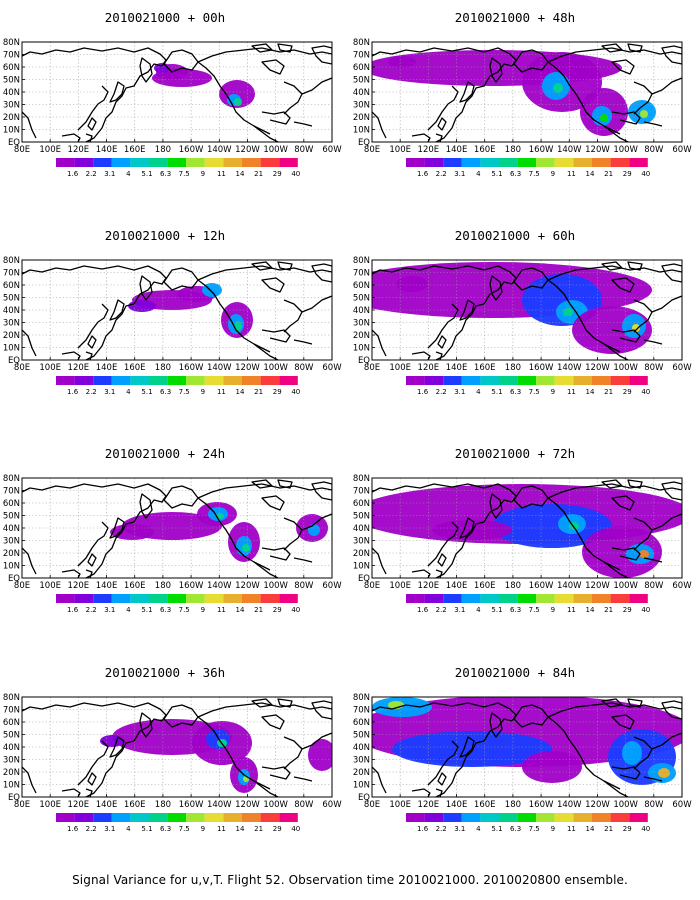 The width and height of the screenshot is (700, 900). I want to click on panel-title: 2010021000 + 24h, so click(165, 453).